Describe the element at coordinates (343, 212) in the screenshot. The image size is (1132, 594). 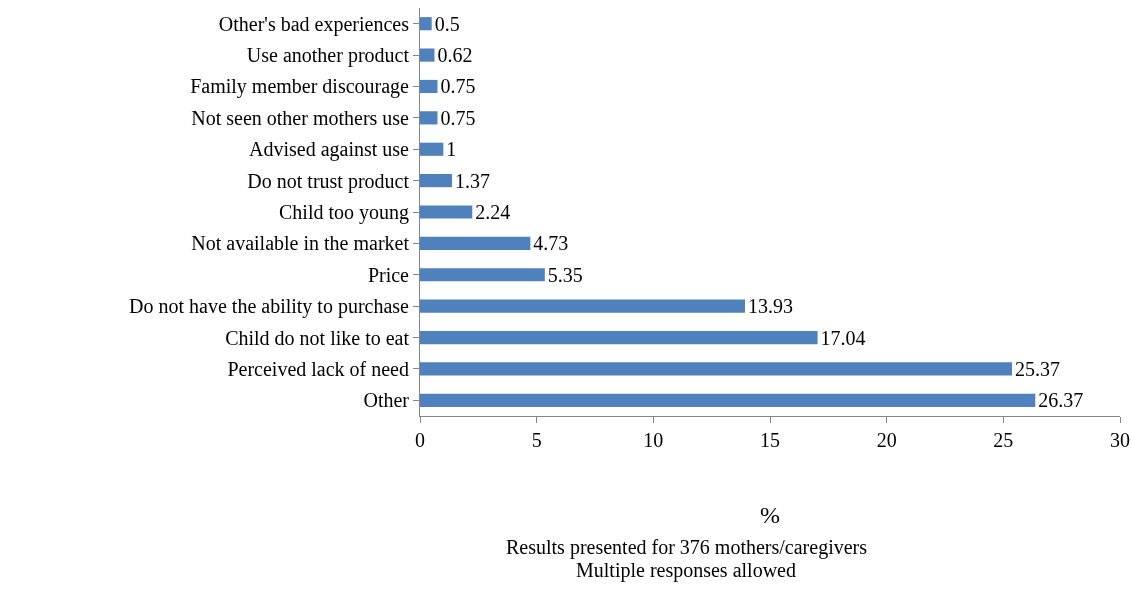
I see `y-tick-label: Child too young` at that location.